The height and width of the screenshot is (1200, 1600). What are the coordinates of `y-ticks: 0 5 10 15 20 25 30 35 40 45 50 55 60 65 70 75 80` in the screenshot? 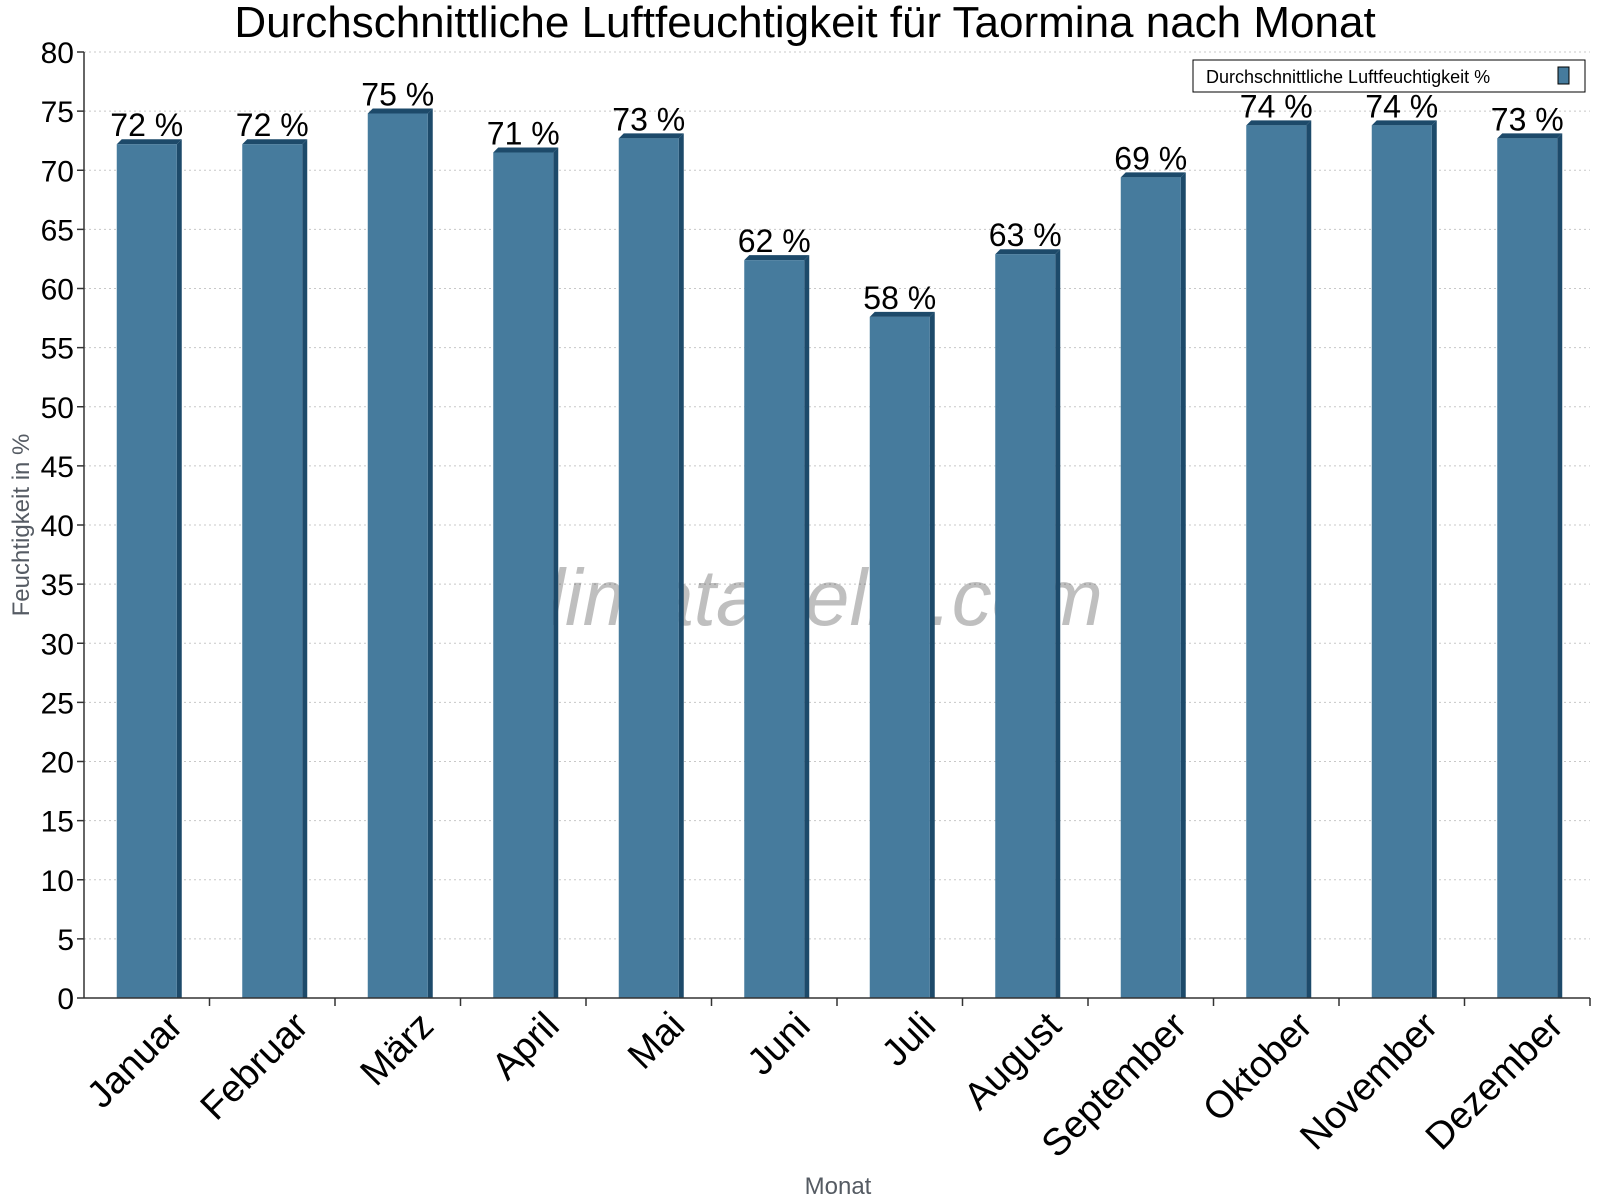 It's located at (62, 526).